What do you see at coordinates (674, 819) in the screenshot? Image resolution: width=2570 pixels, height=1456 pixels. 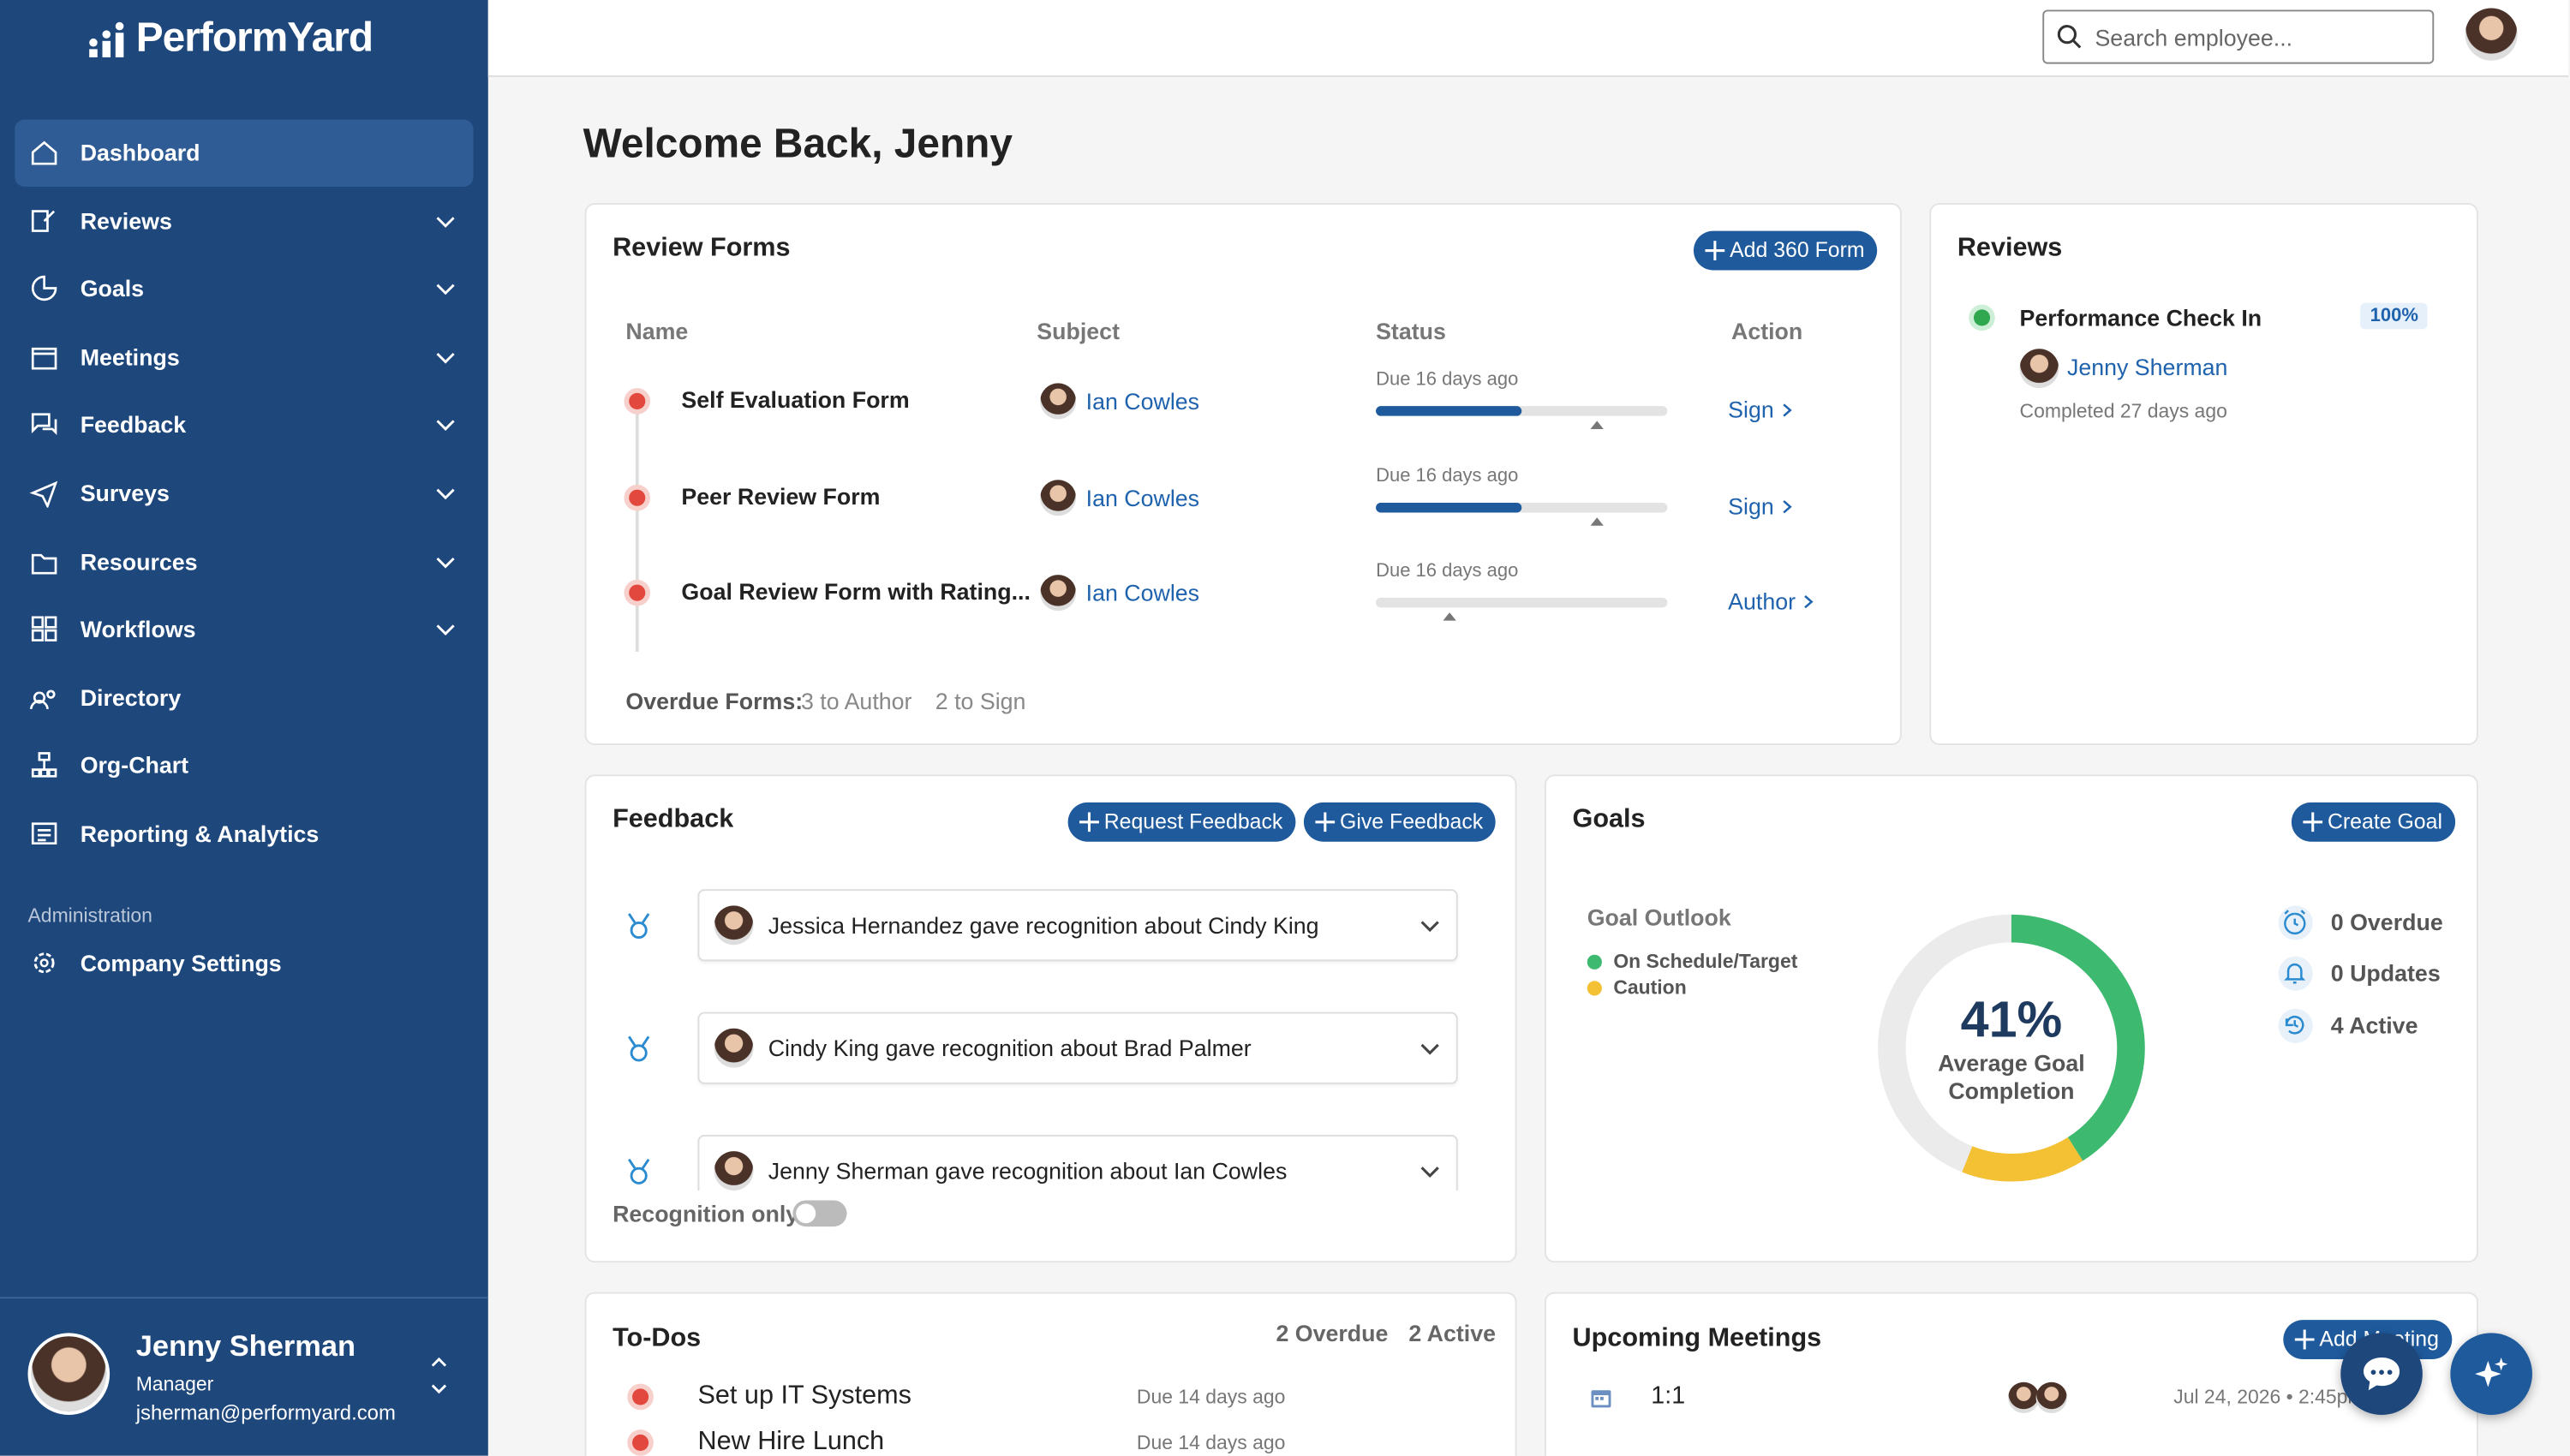 I see `card-title: Feedback` at bounding box center [674, 819].